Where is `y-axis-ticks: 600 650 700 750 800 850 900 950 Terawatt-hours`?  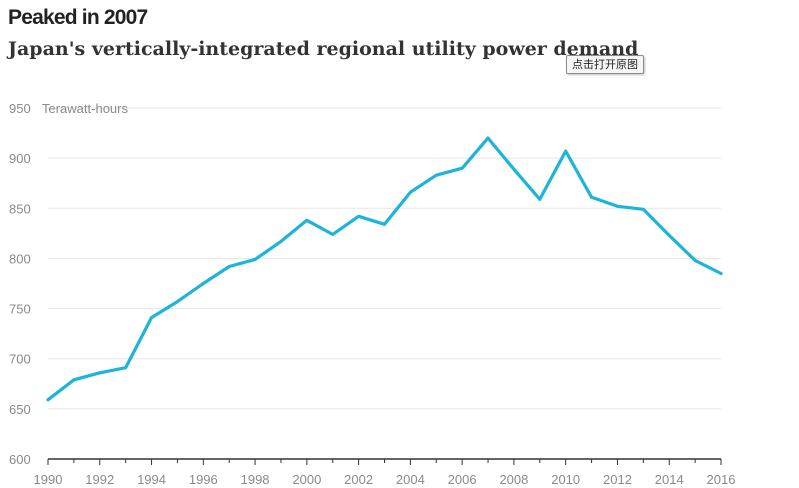
y-axis-ticks: 600 650 700 750 800 850 900 950 Terawatt-hours is located at coordinates (68, 284).